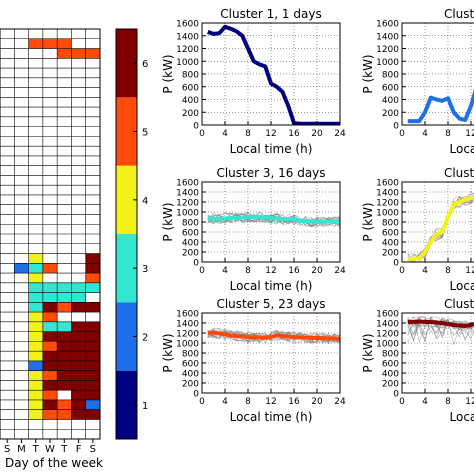 The height and width of the screenshot is (474, 474). What do you see at coordinates (36, 449) in the screenshot?
I see `day-tick-label: T` at bounding box center [36, 449].